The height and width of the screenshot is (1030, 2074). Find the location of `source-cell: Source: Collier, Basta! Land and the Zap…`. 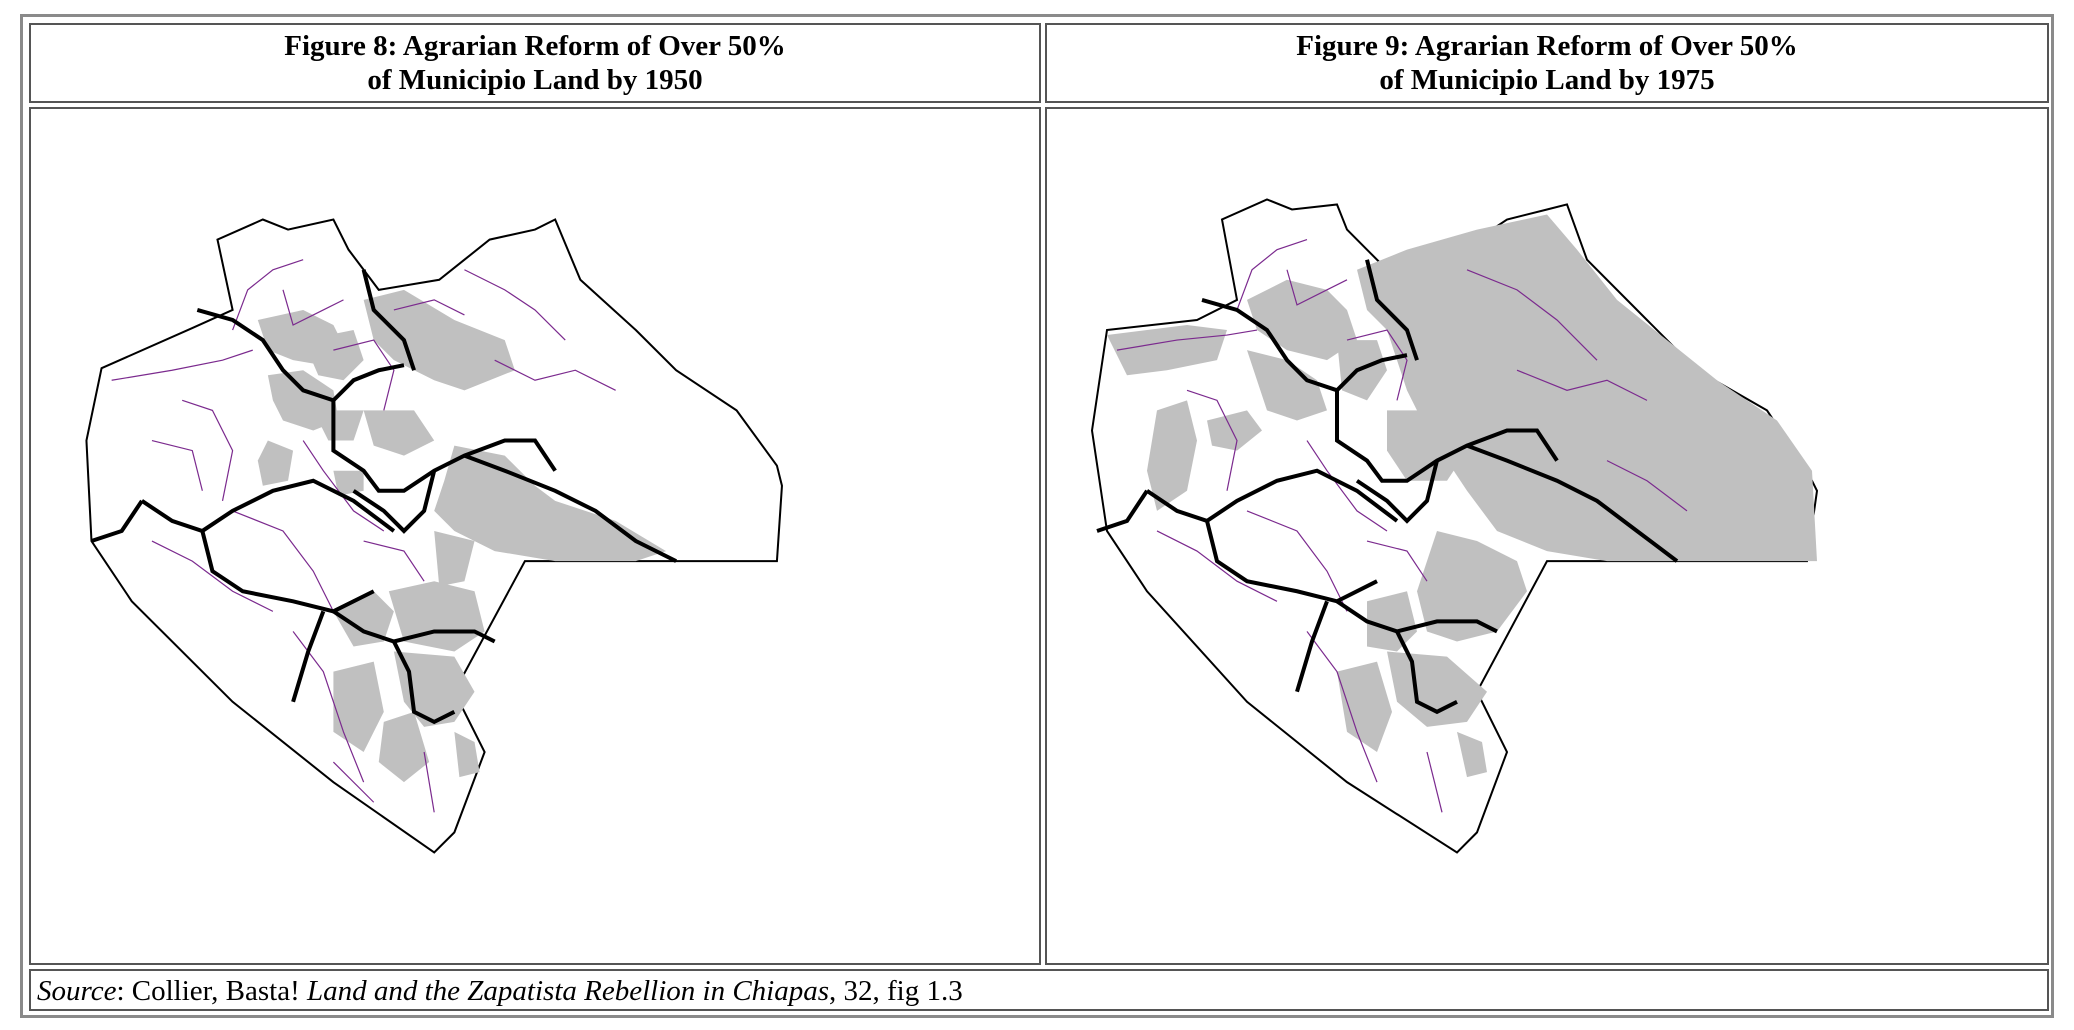

source-cell: Source: Collier, Basta! Land and the Zap… is located at coordinates (1039, 990).